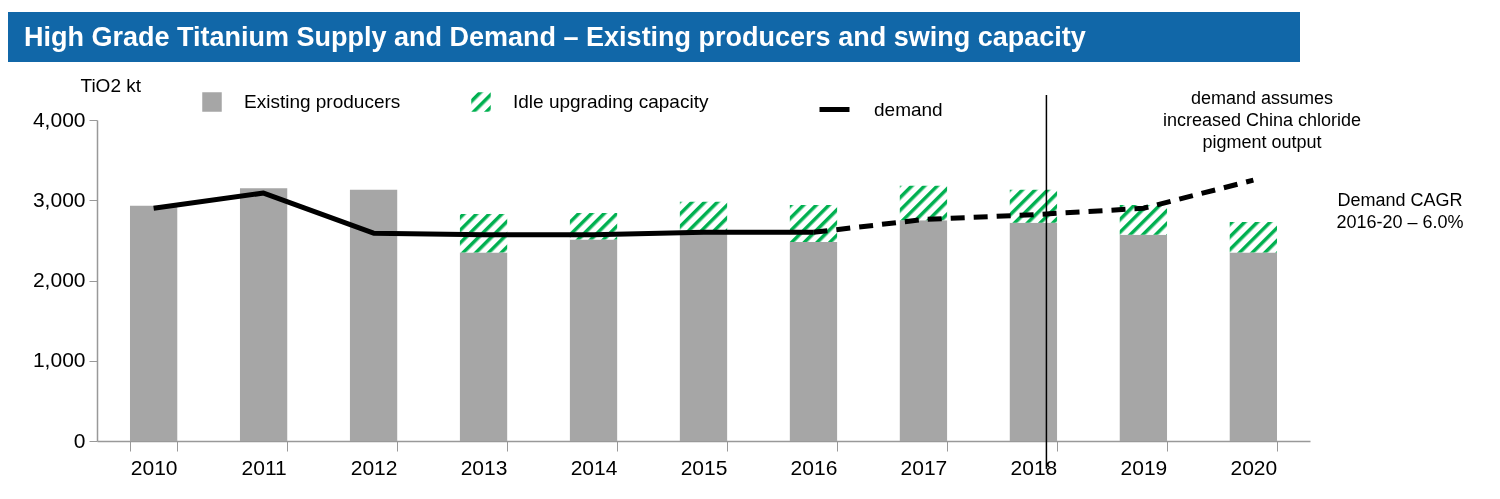 The image size is (1500, 499). I want to click on x-tick-label: 2020, so click(1254, 467).